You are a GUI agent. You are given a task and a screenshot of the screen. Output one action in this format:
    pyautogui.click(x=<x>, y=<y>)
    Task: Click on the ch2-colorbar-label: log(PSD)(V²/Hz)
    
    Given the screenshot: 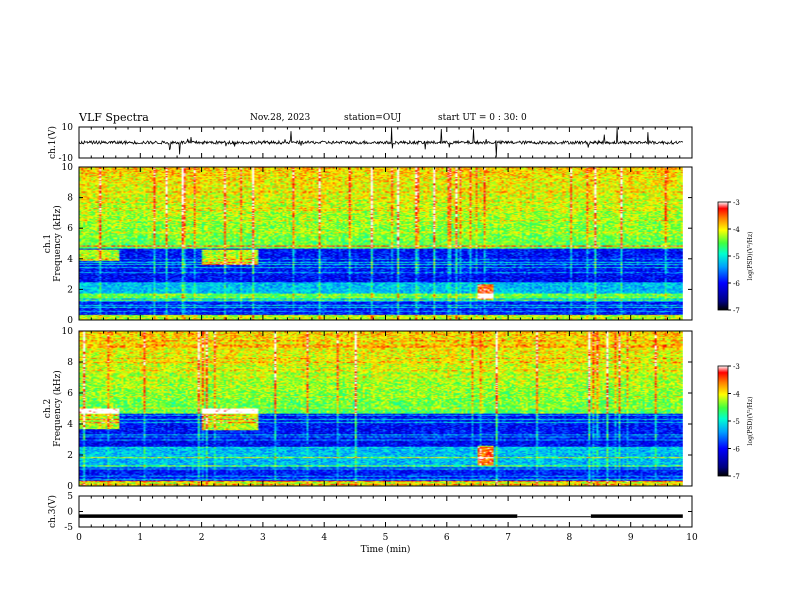 What is the action you would take?
    pyautogui.click(x=750, y=421)
    